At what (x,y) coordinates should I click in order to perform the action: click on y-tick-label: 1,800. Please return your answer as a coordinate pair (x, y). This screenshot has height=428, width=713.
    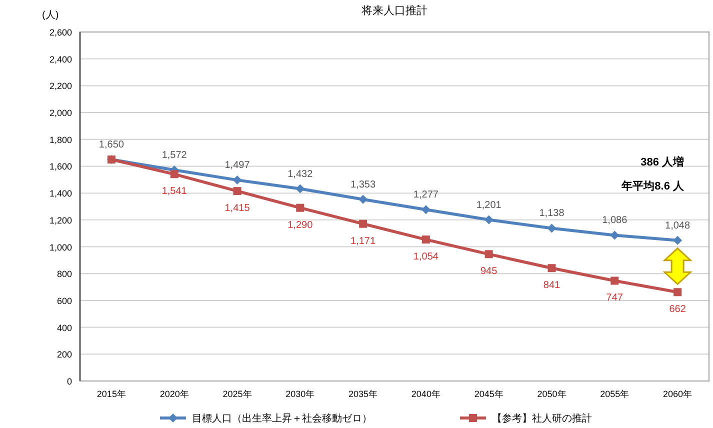
    Looking at the image, I should click on (60, 139).